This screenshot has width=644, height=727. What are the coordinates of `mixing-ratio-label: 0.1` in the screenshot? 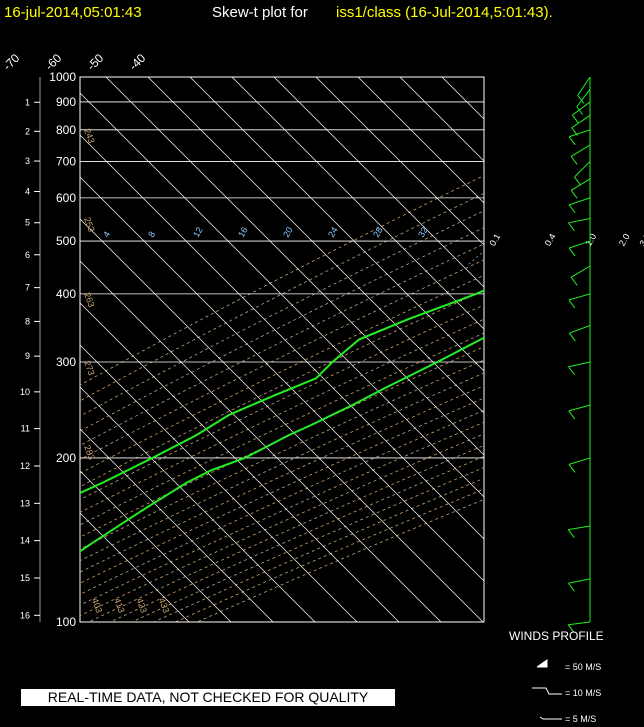 It's located at (494, 240).